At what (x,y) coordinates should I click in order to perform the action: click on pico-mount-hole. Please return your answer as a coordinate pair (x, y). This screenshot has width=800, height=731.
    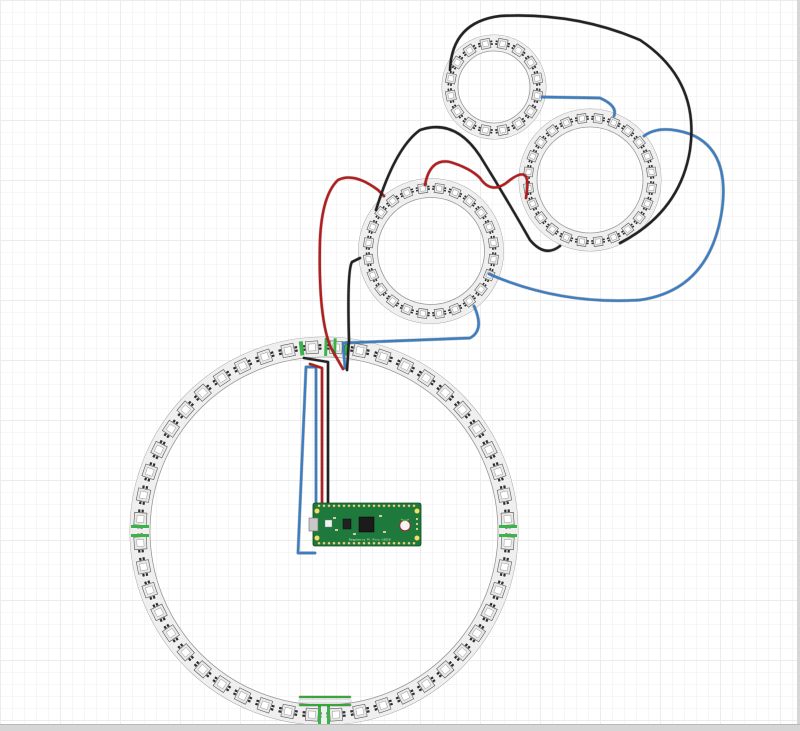
    Looking at the image, I should click on (317, 511).